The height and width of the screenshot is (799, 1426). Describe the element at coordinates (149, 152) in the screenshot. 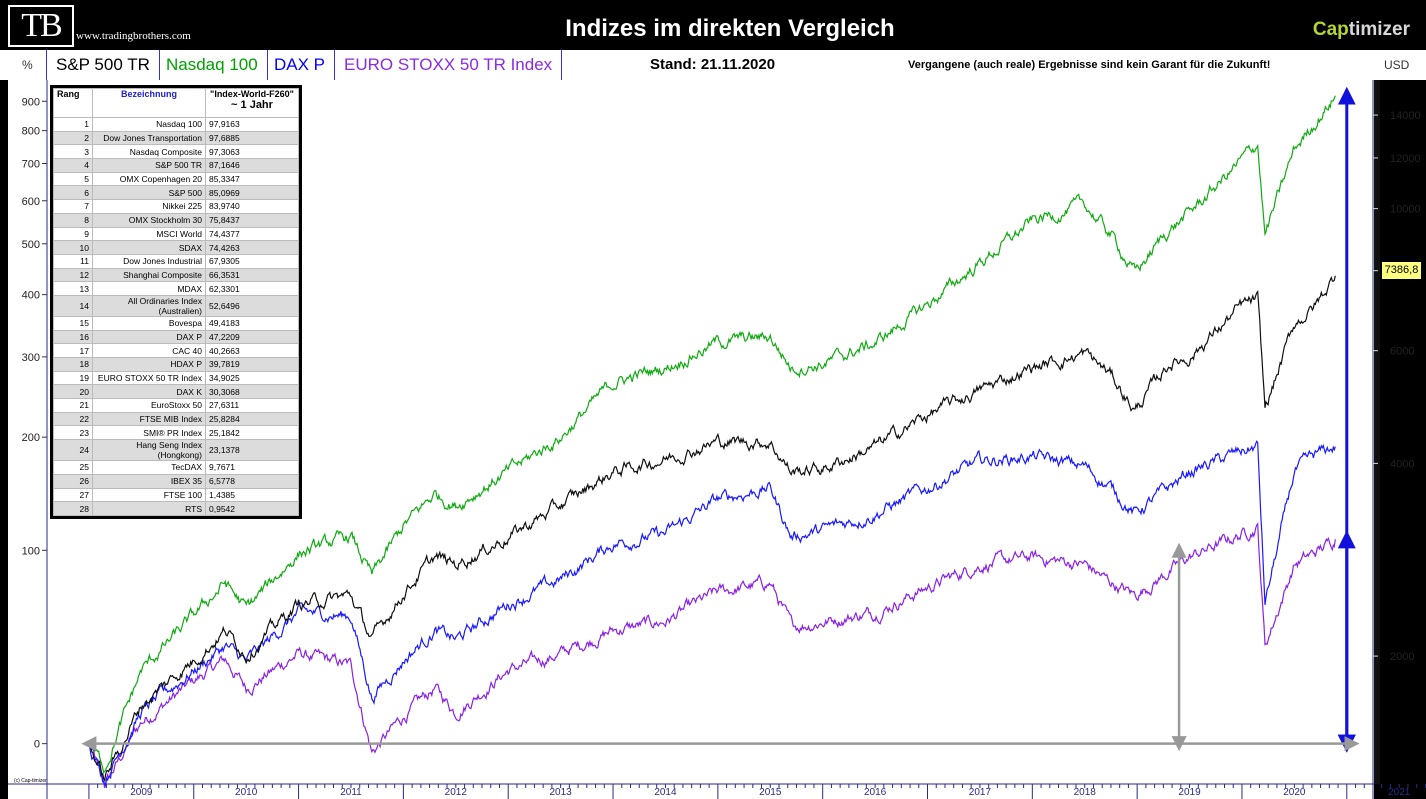

I see `name-cell: Nasdaq Composite` at that location.